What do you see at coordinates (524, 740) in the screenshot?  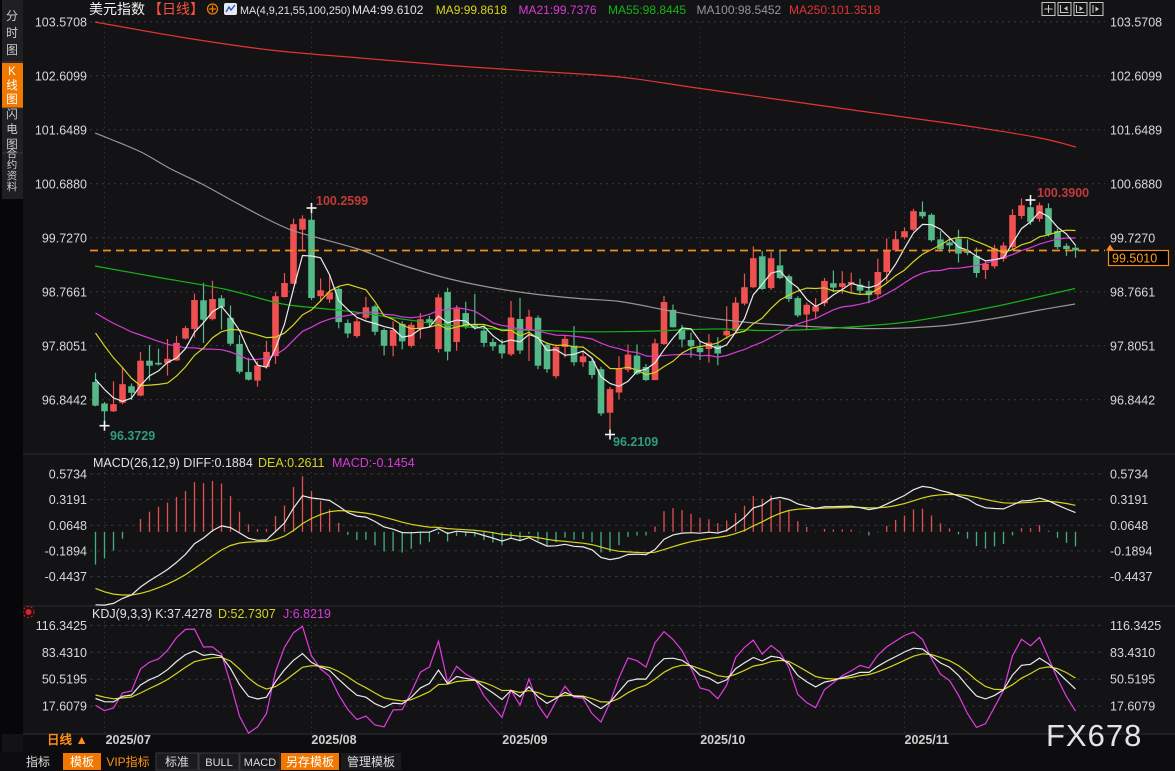 I see `svg-text: 2025/09` at bounding box center [524, 740].